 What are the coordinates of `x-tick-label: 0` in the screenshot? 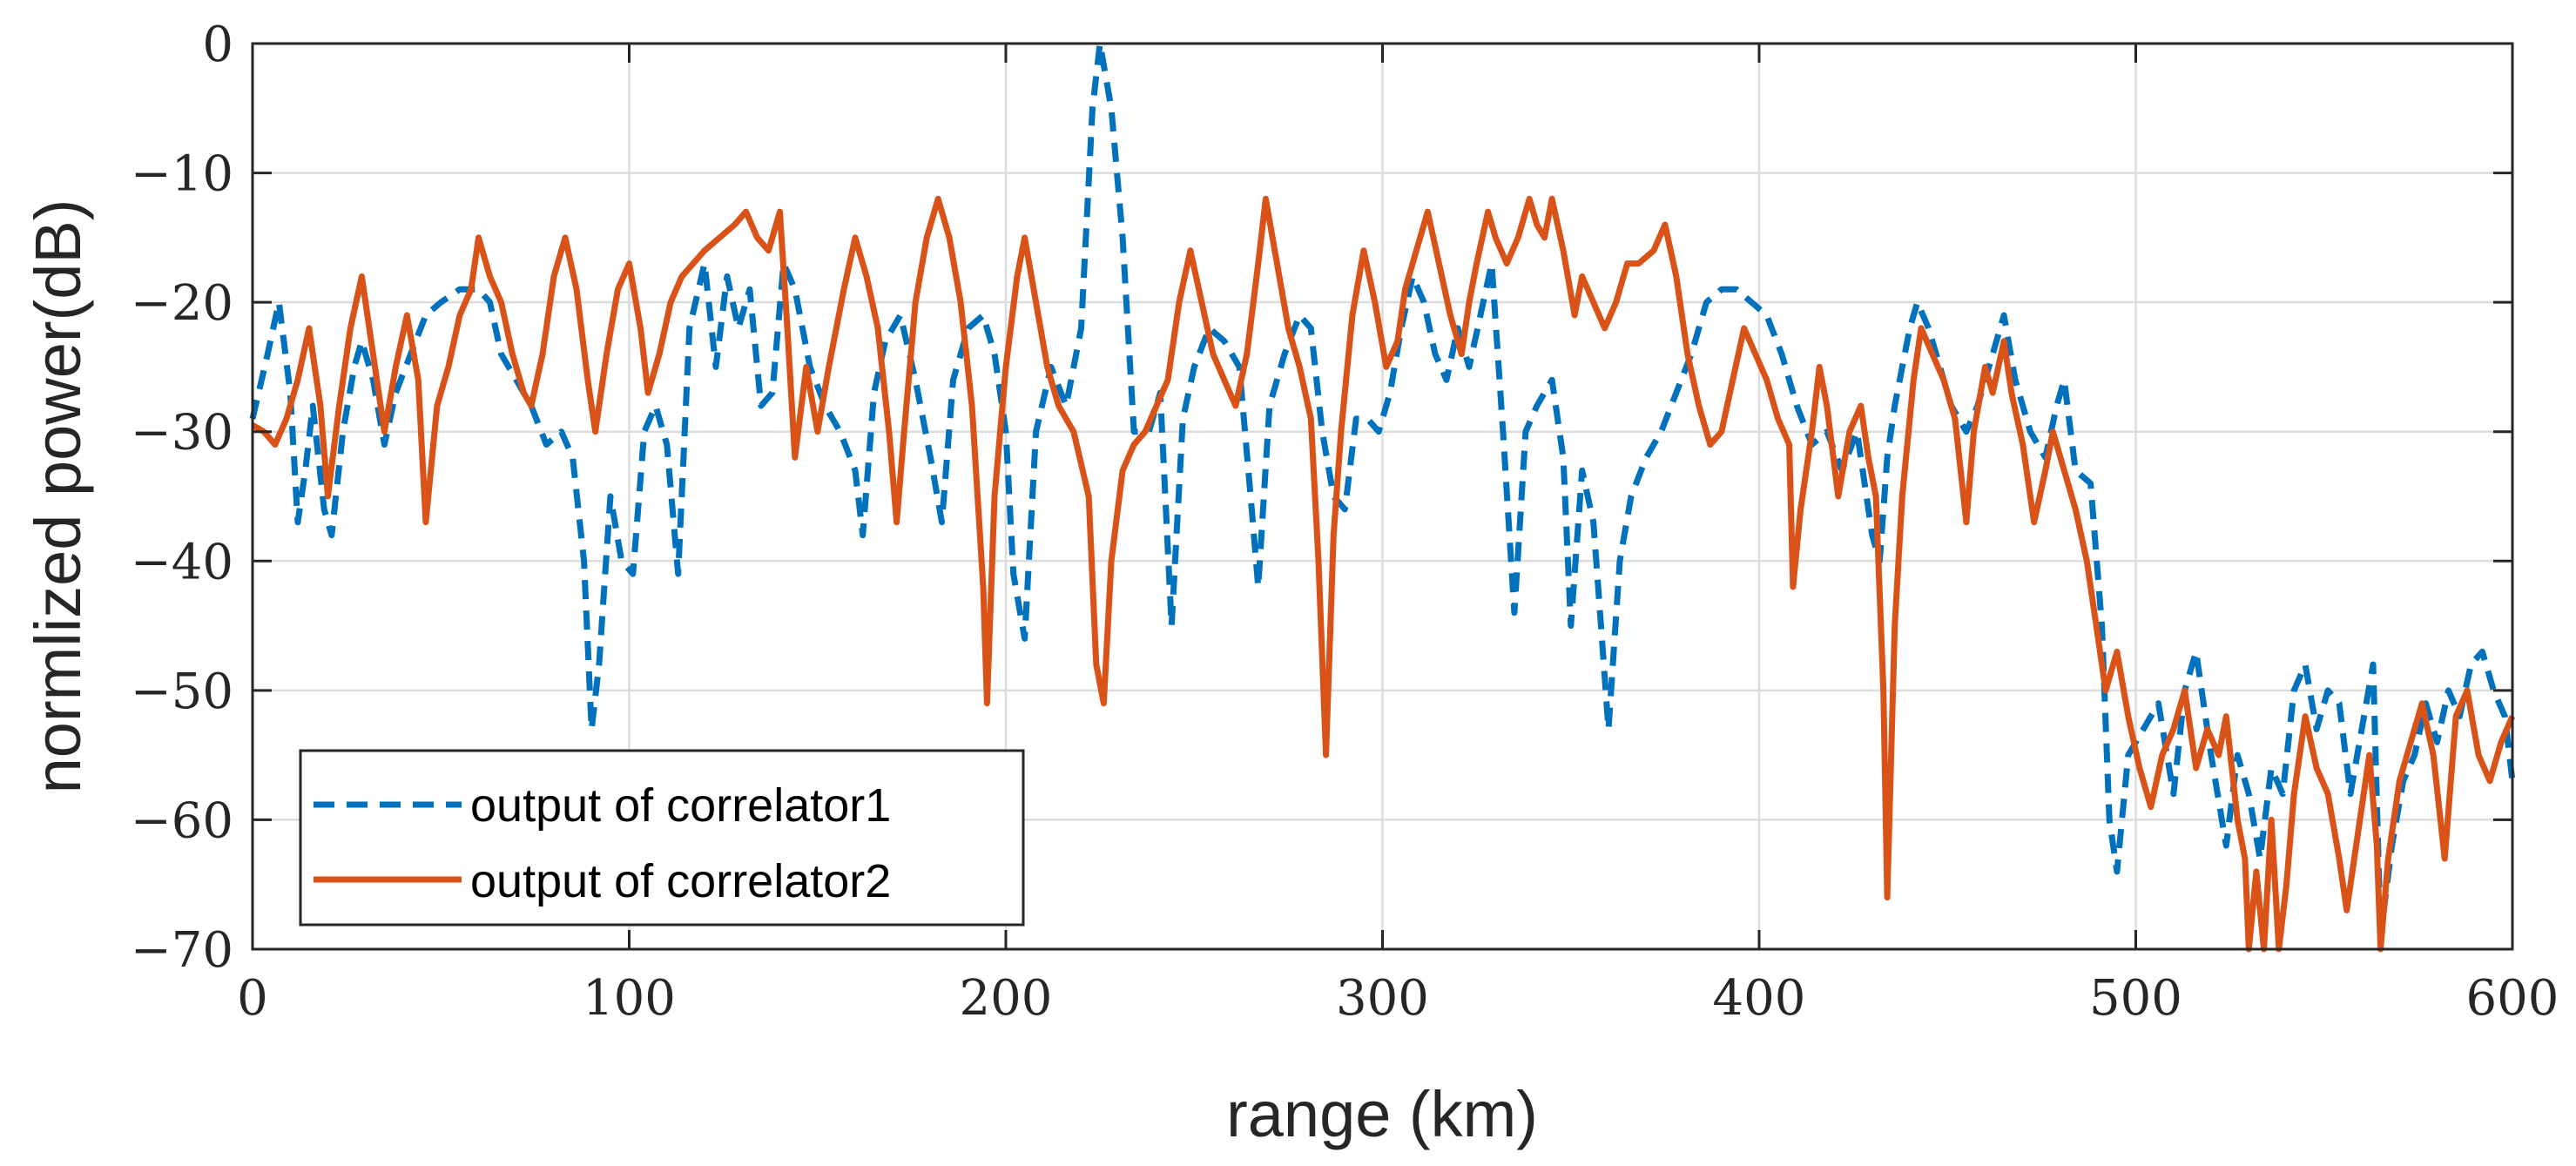 It's located at (252, 998).